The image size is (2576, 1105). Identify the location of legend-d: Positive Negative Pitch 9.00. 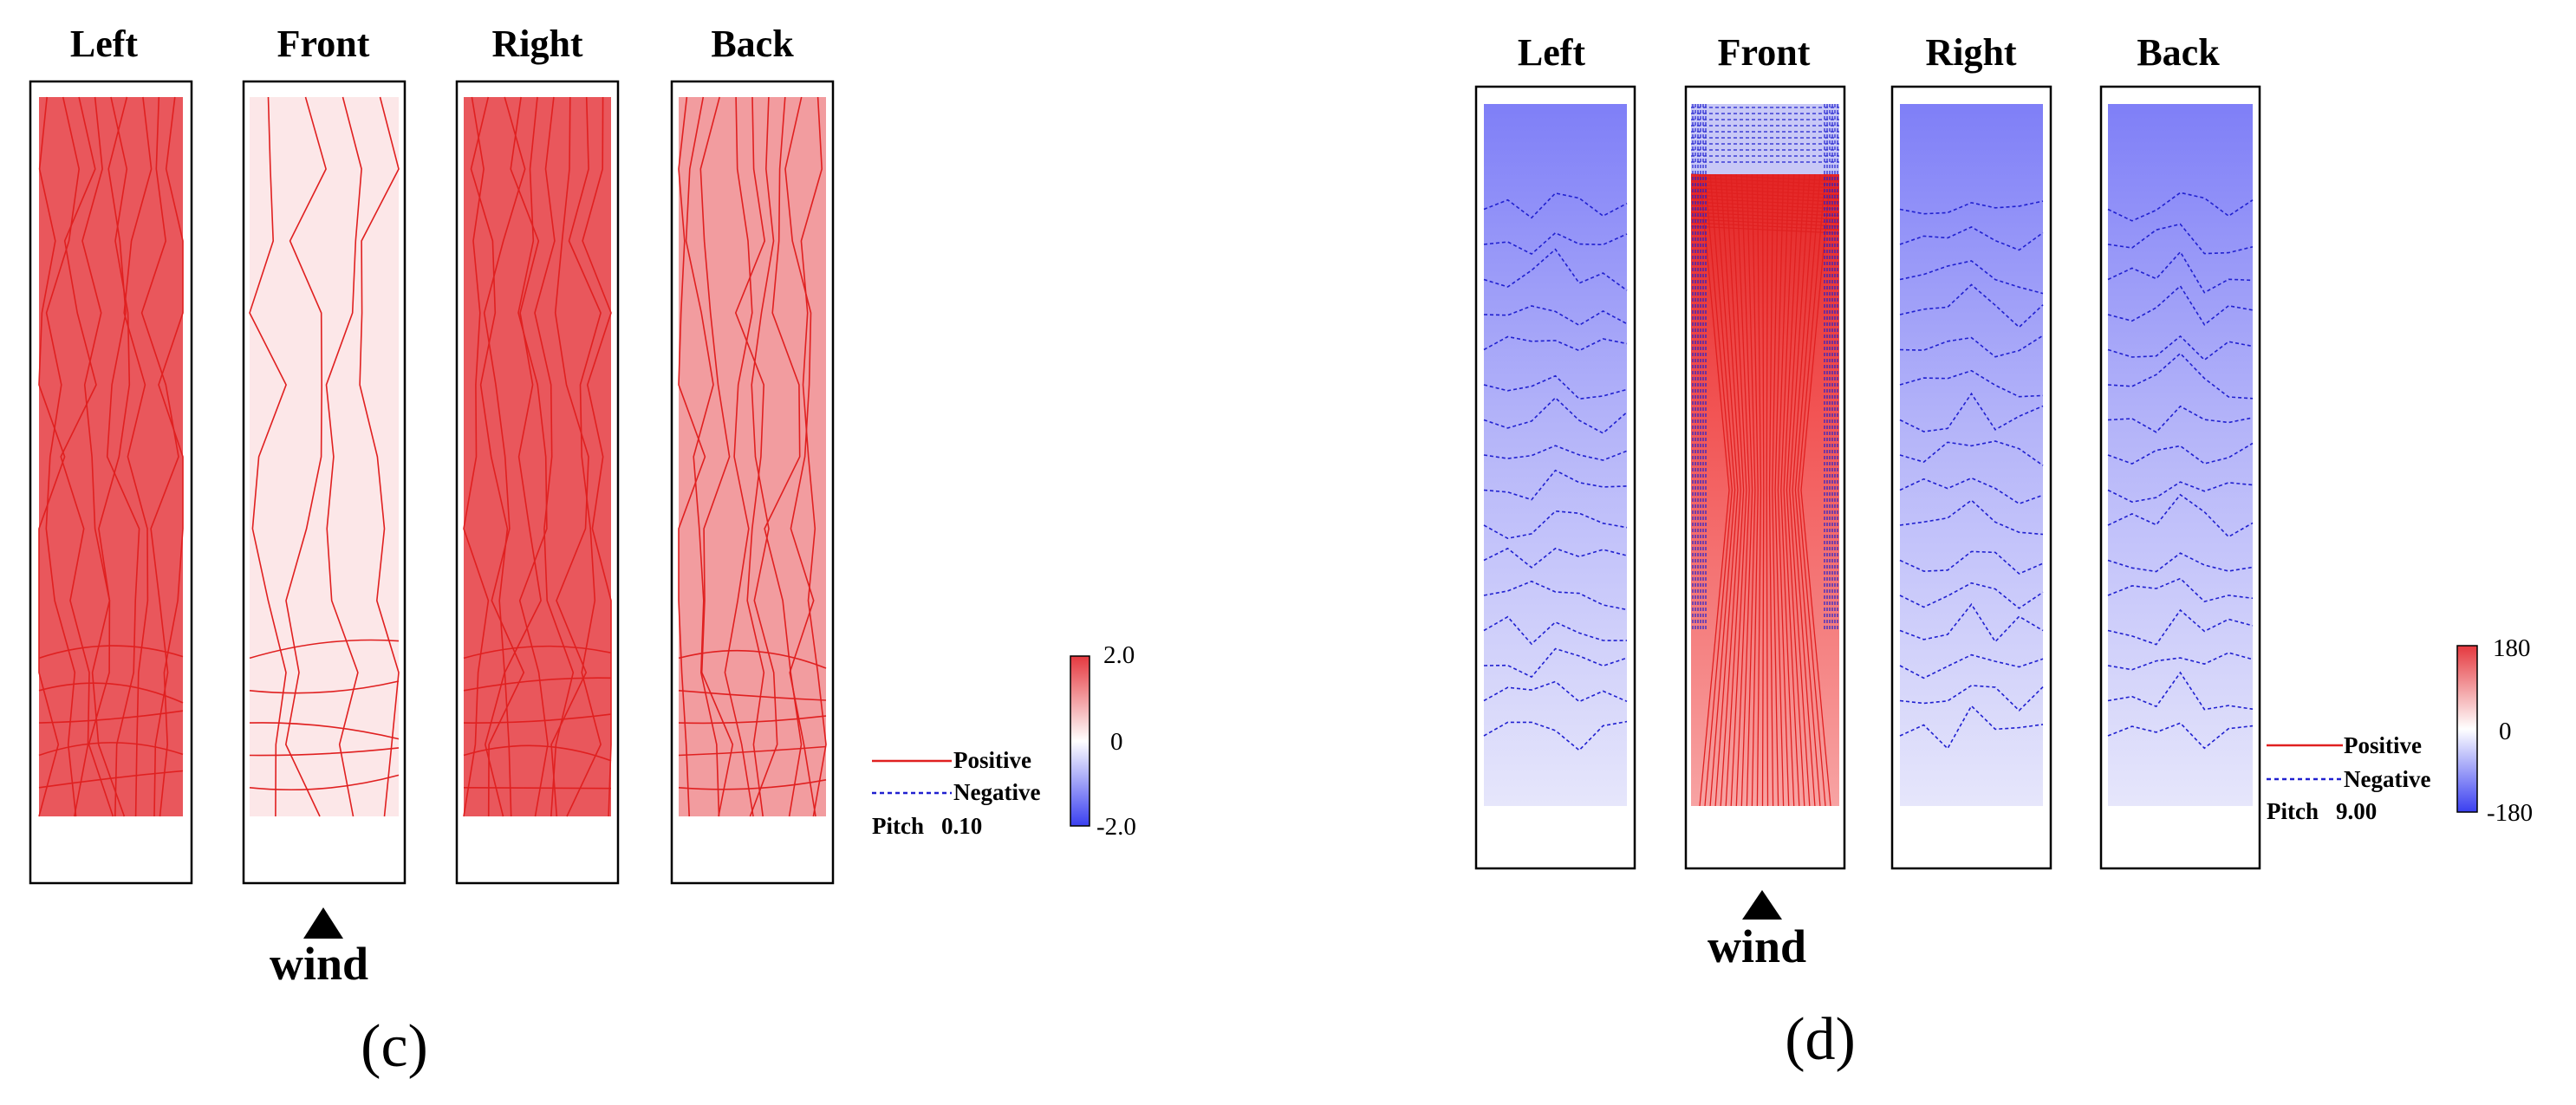
(2348, 778).